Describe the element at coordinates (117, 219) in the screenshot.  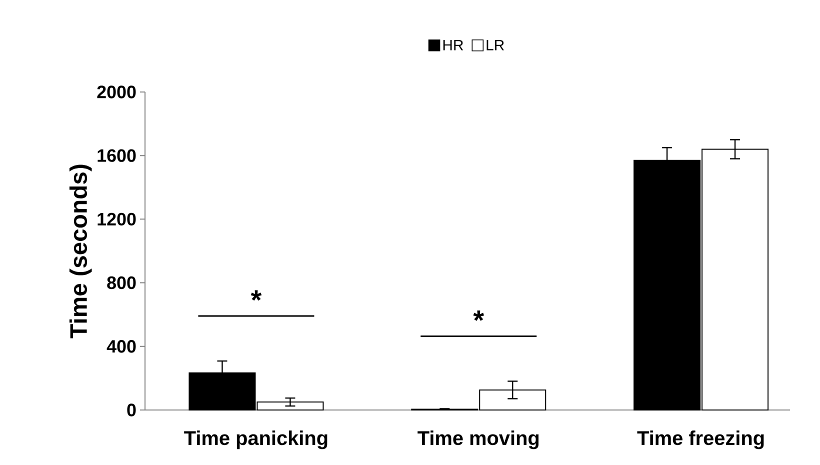
I see `y-tick-label: 1200` at that location.